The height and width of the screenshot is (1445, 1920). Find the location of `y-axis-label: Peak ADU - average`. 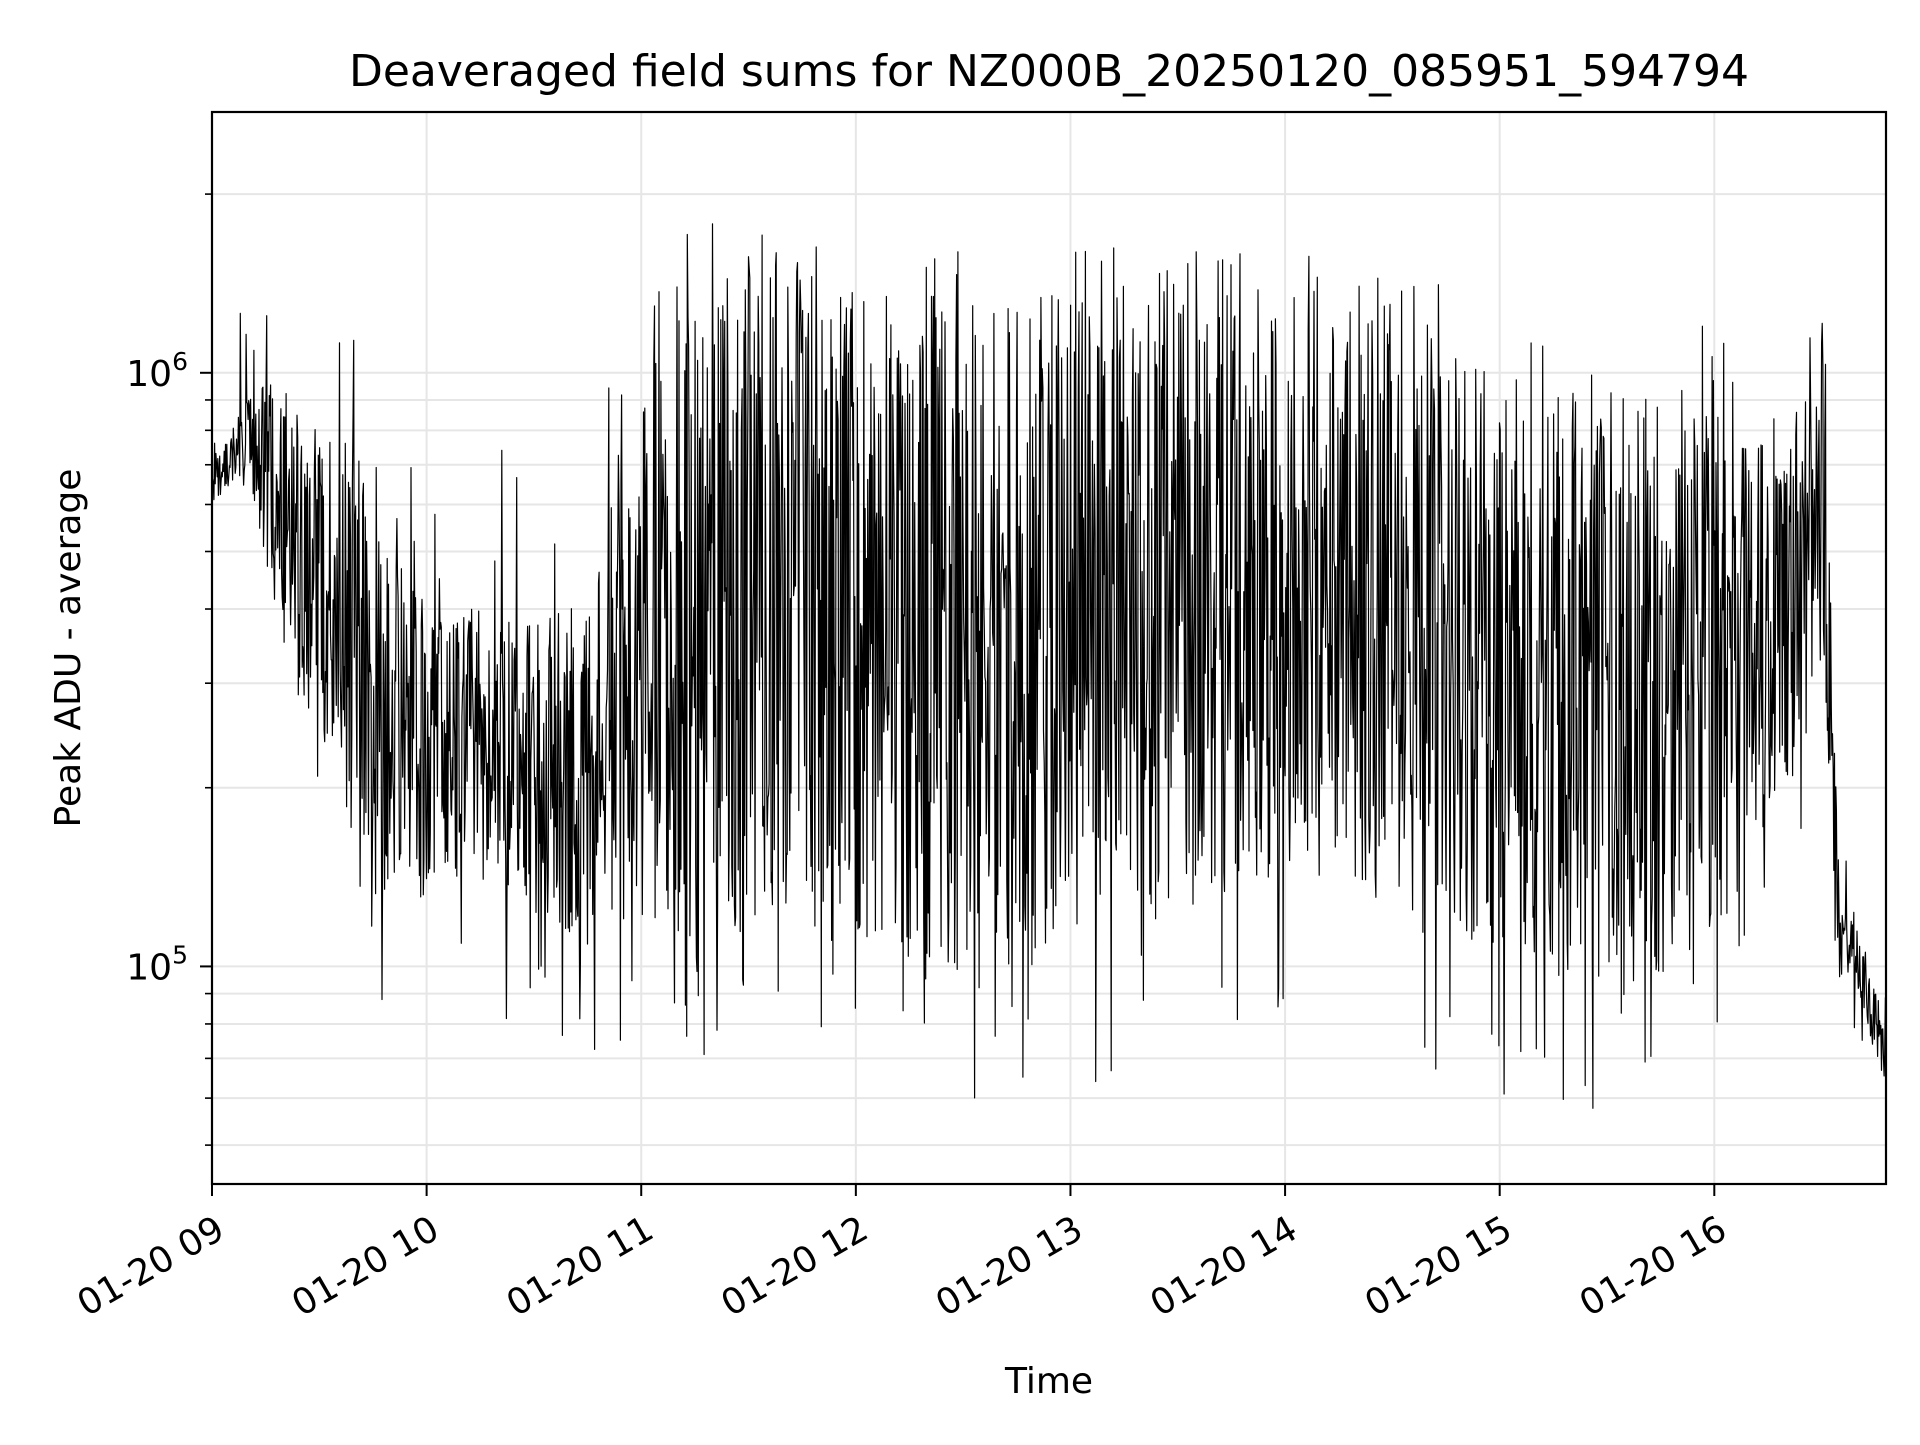

y-axis-label: Peak ADU - average is located at coordinates (68, 648).